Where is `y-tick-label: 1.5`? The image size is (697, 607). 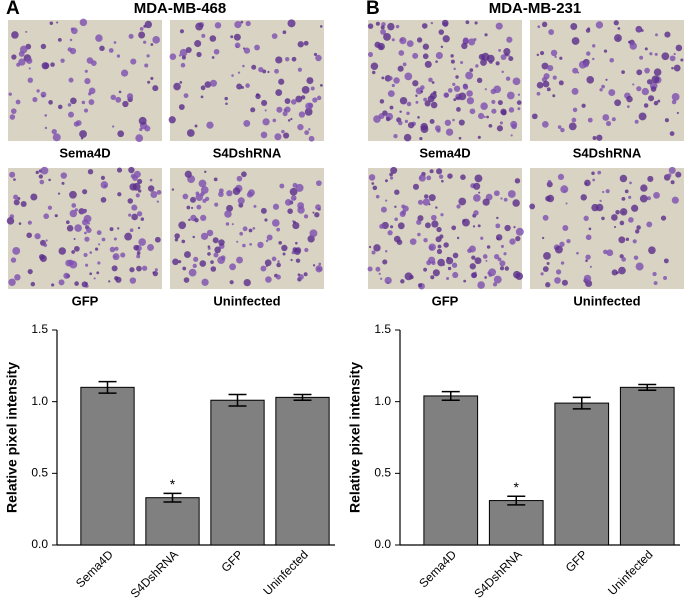 y-tick-label: 1.5 is located at coordinates (39, 329).